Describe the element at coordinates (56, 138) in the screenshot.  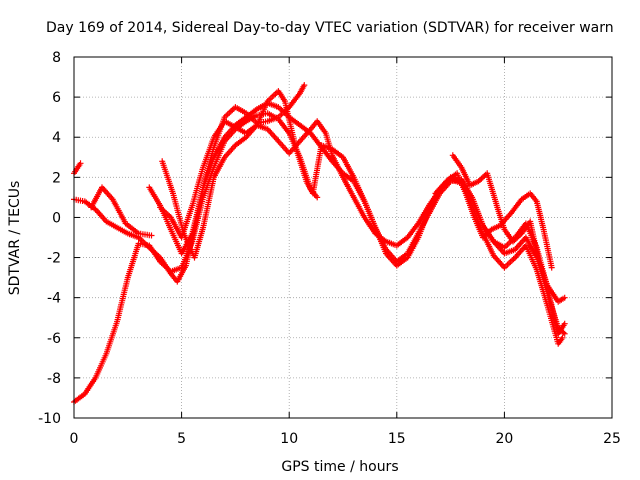
I see `y-tick-label: 4` at that location.